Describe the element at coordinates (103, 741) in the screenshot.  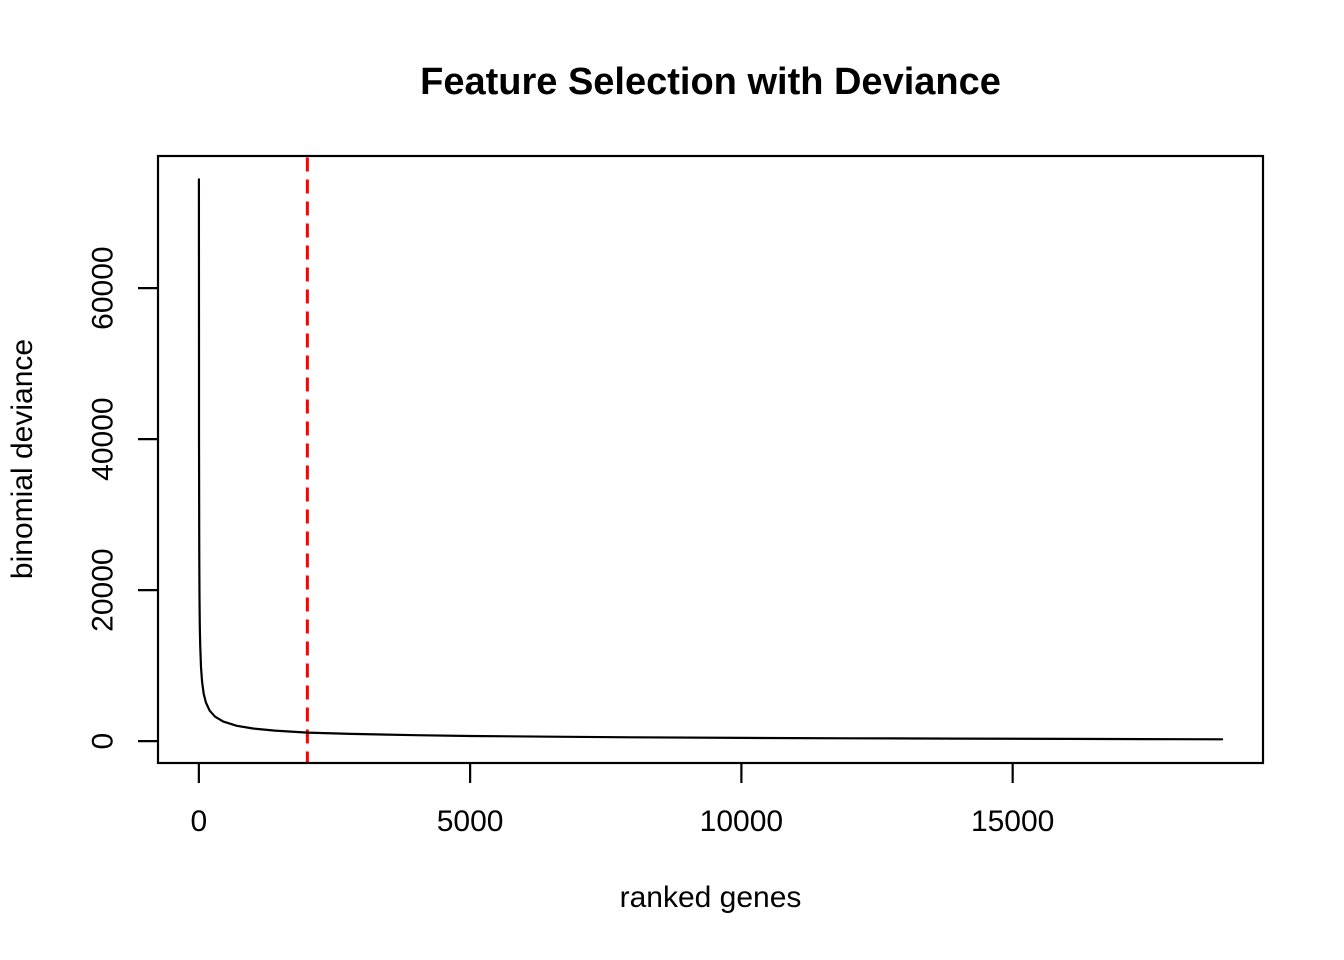
I see `y-tick-label: 0` at that location.